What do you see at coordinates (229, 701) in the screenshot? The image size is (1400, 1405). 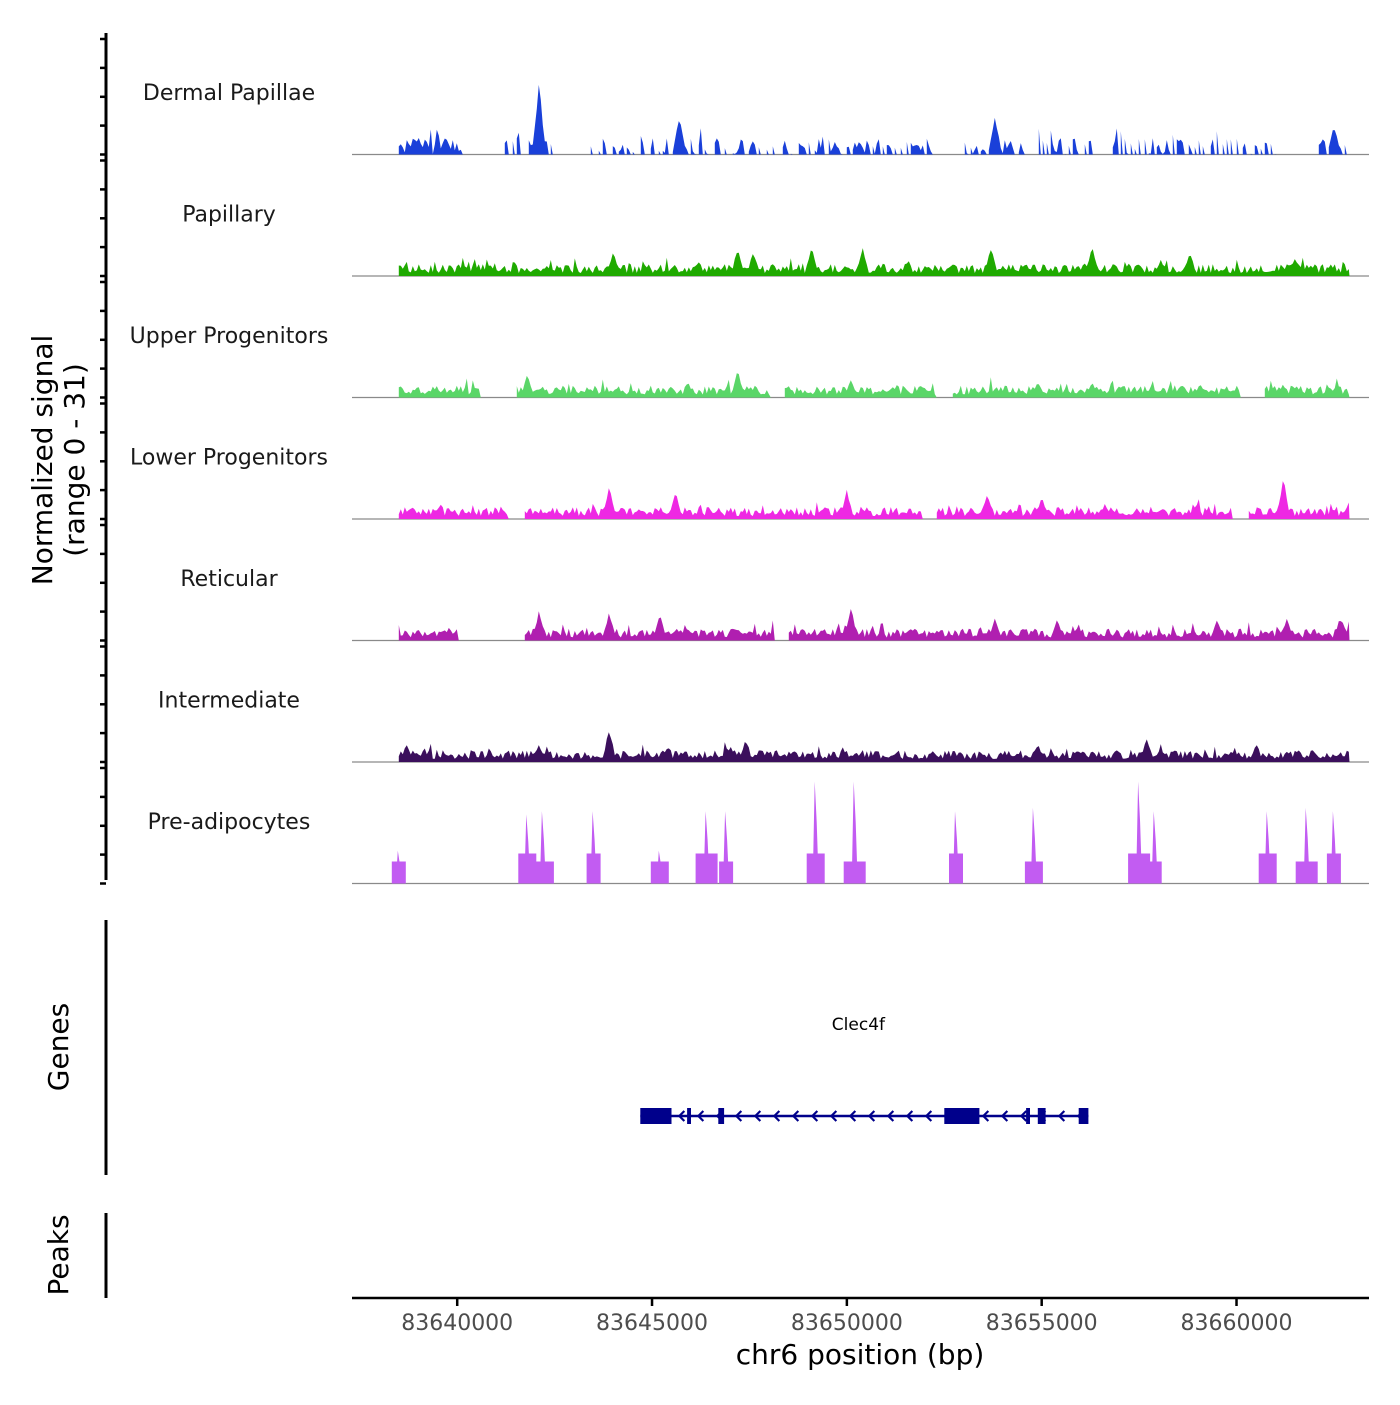 I see `track-label: Intermediate` at bounding box center [229, 701].